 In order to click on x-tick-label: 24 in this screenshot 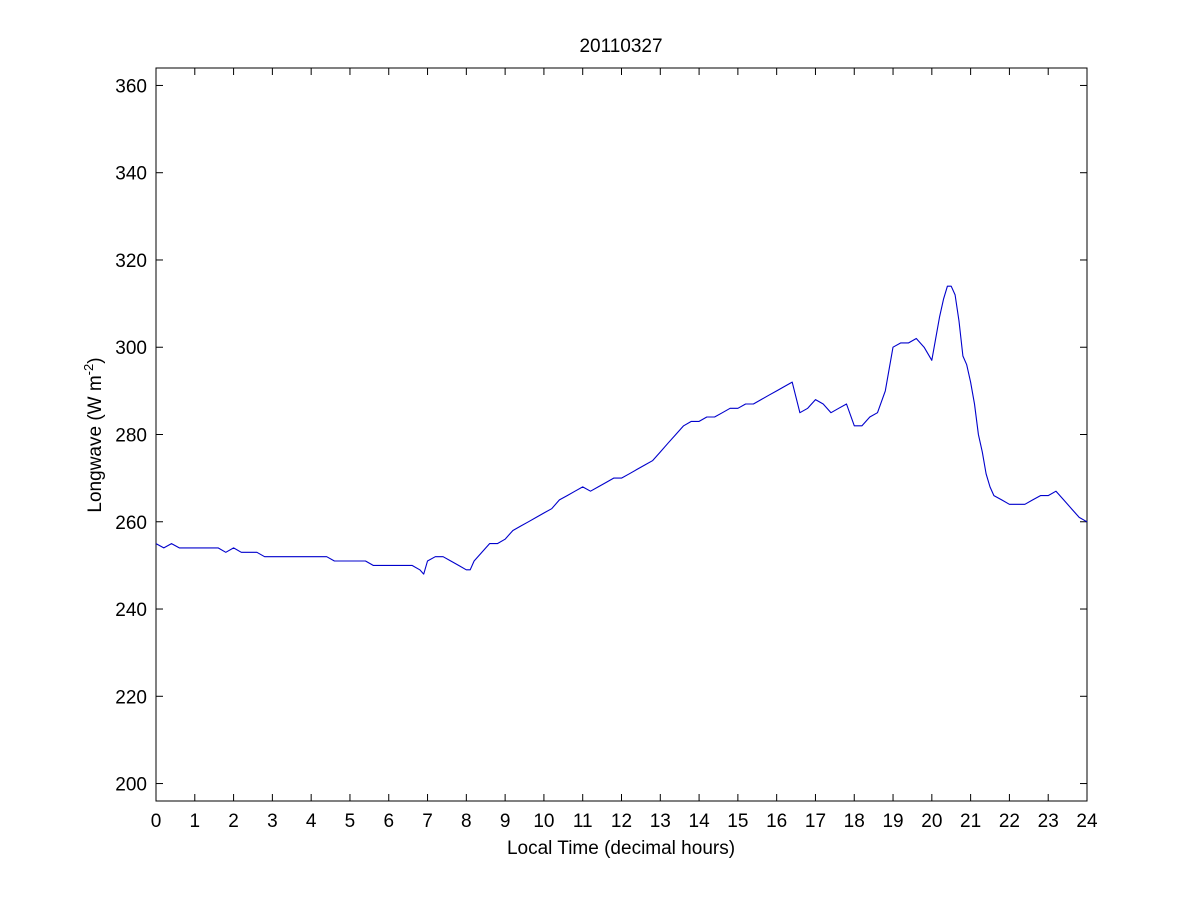, I will do `click(1087, 821)`.